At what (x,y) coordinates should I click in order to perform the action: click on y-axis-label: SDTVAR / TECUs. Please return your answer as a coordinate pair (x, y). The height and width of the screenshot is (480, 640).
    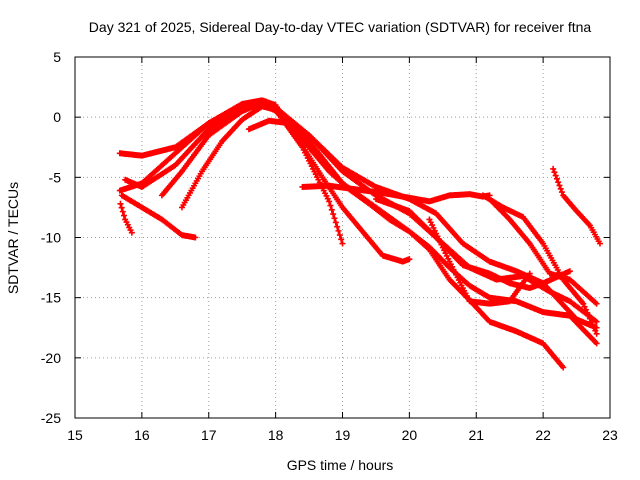
    Looking at the image, I should click on (13, 238).